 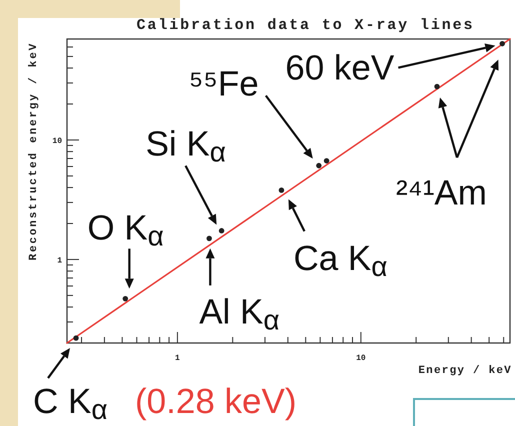 I want to click on annotation: Ca K$_{α}$, so click(x=340, y=260).